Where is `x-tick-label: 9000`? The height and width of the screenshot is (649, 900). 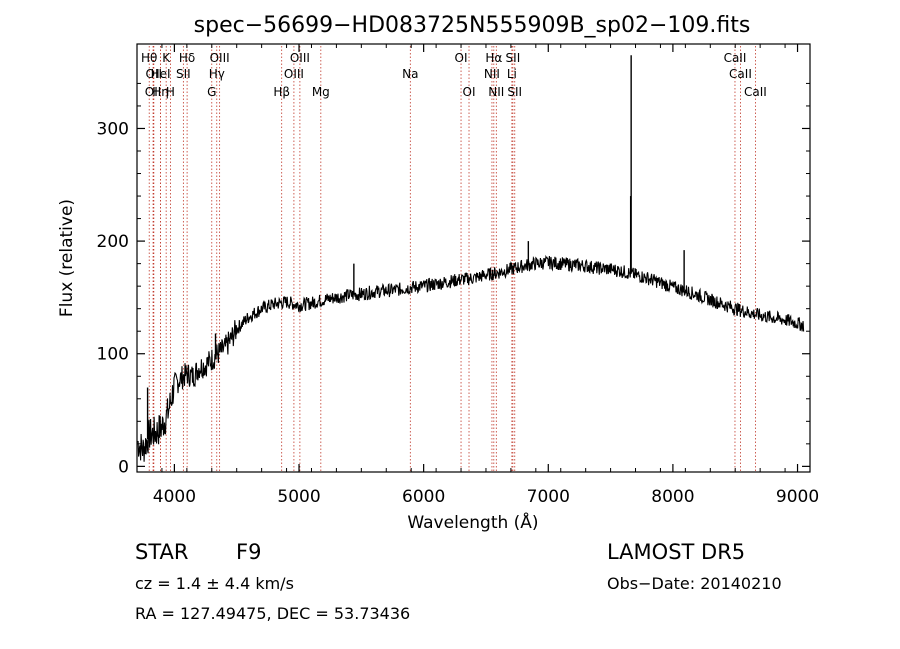
x-tick-label: 9000 is located at coordinates (797, 497).